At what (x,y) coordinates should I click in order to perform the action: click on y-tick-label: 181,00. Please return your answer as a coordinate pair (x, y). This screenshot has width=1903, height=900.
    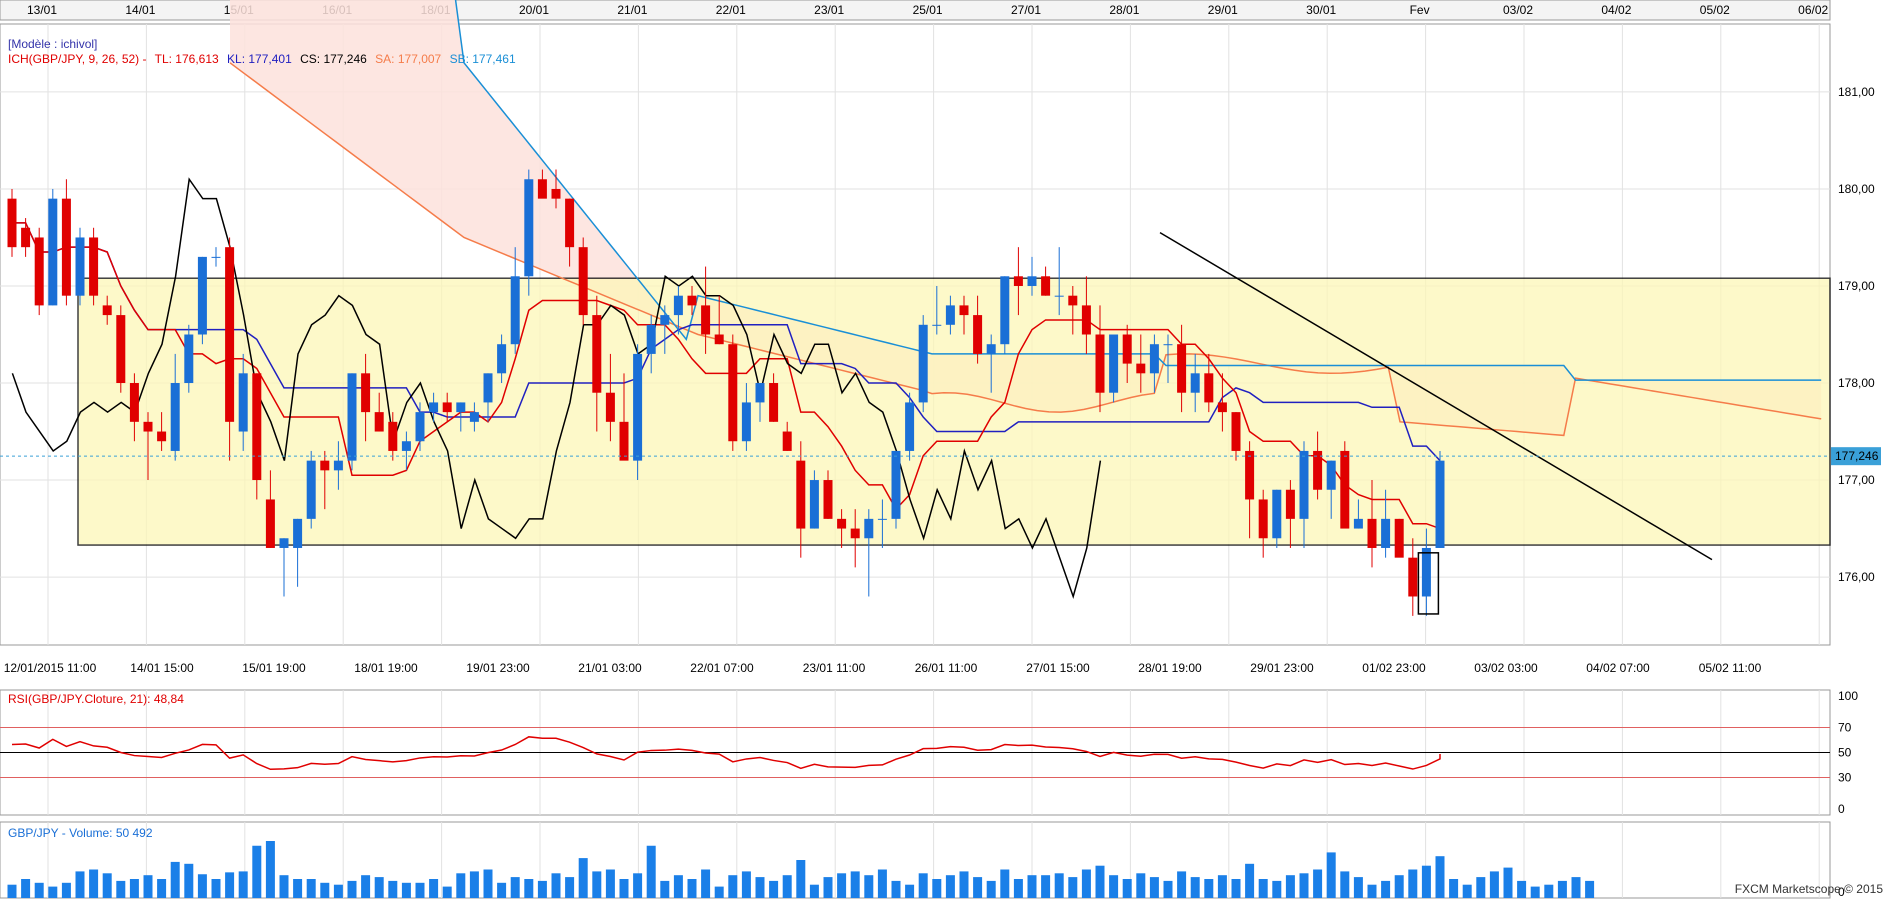
    Looking at the image, I should click on (1856, 92).